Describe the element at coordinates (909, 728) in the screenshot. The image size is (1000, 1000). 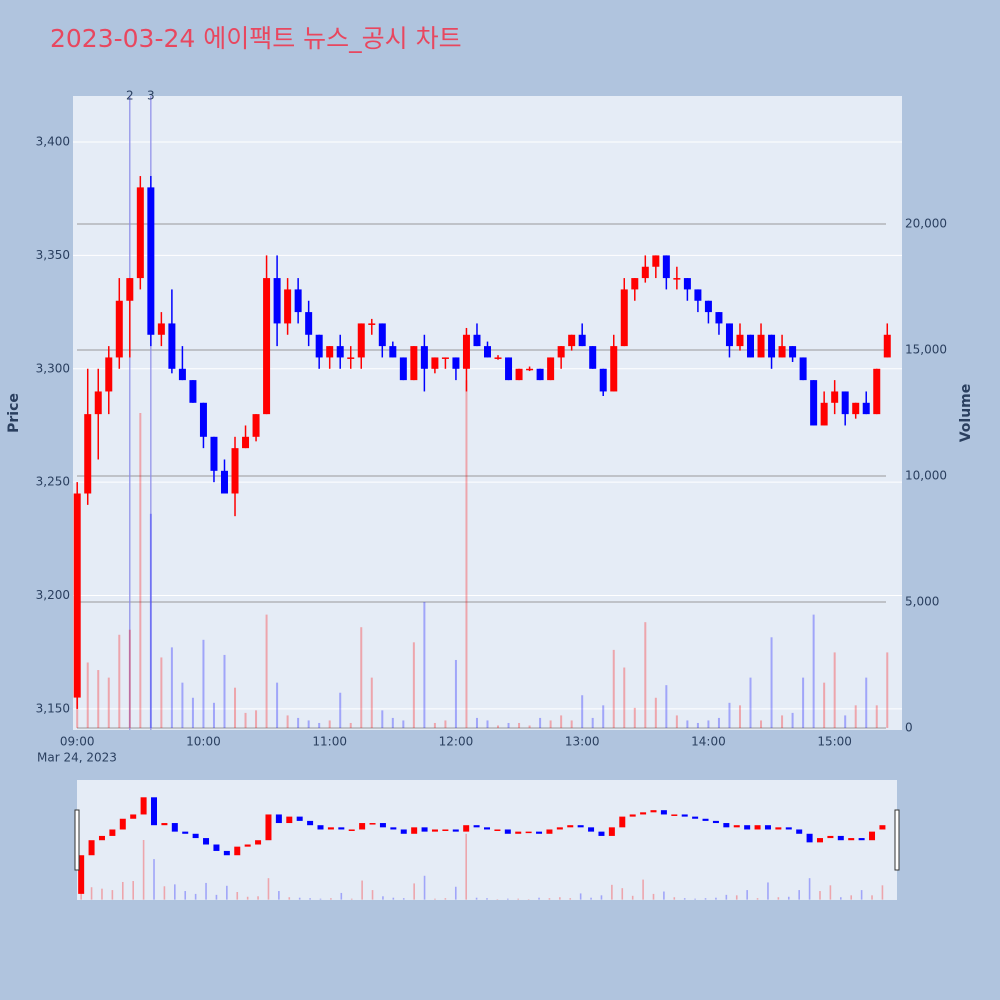
I see `y2-tick-label: 0` at that location.